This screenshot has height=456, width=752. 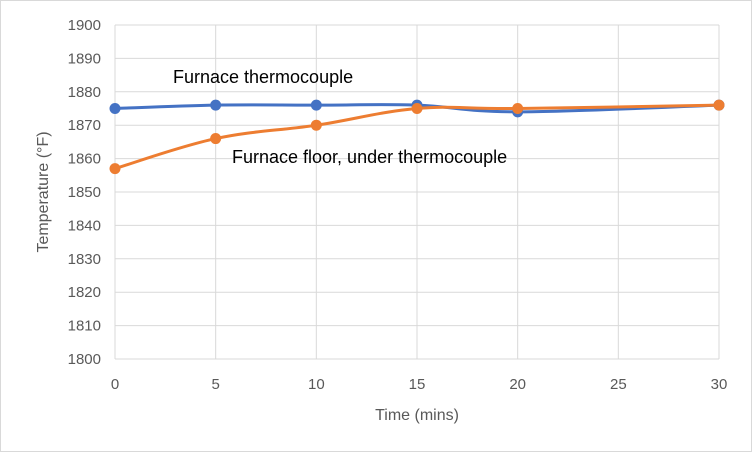 What do you see at coordinates (84, 225) in the screenshot?
I see `y-tick-label: 1840` at bounding box center [84, 225].